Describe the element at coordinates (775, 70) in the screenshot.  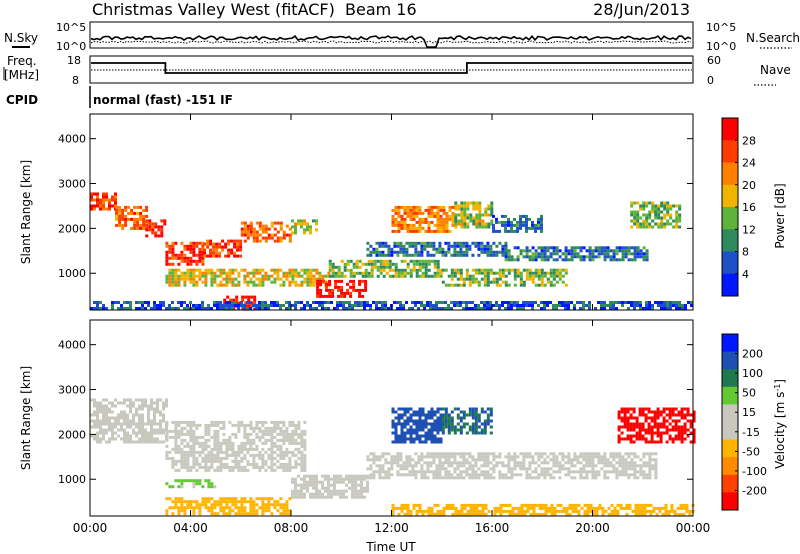
I see `nave-label: Nave` at that location.